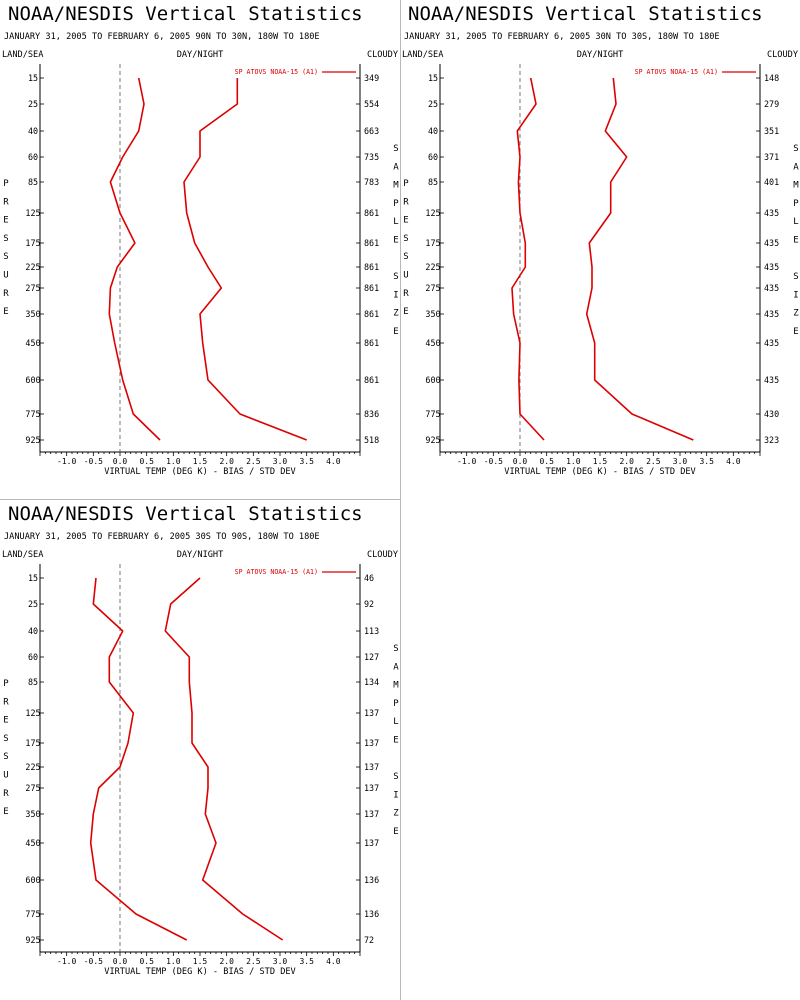 The image size is (800, 1000). Describe the element at coordinates (771, 104) in the screenshot. I see `sample-size-label: 279` at that location.